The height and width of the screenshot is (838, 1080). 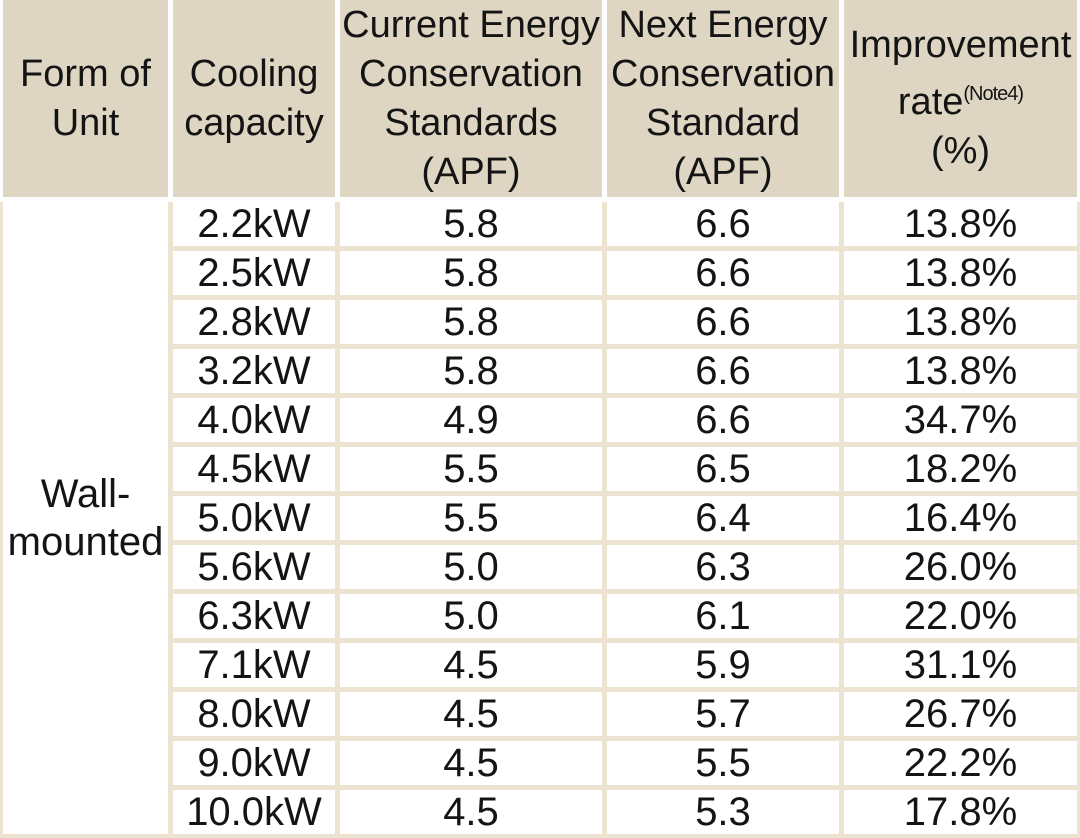 I want to click on next-apf-cell: 6.5, so click(x=723, y=469).